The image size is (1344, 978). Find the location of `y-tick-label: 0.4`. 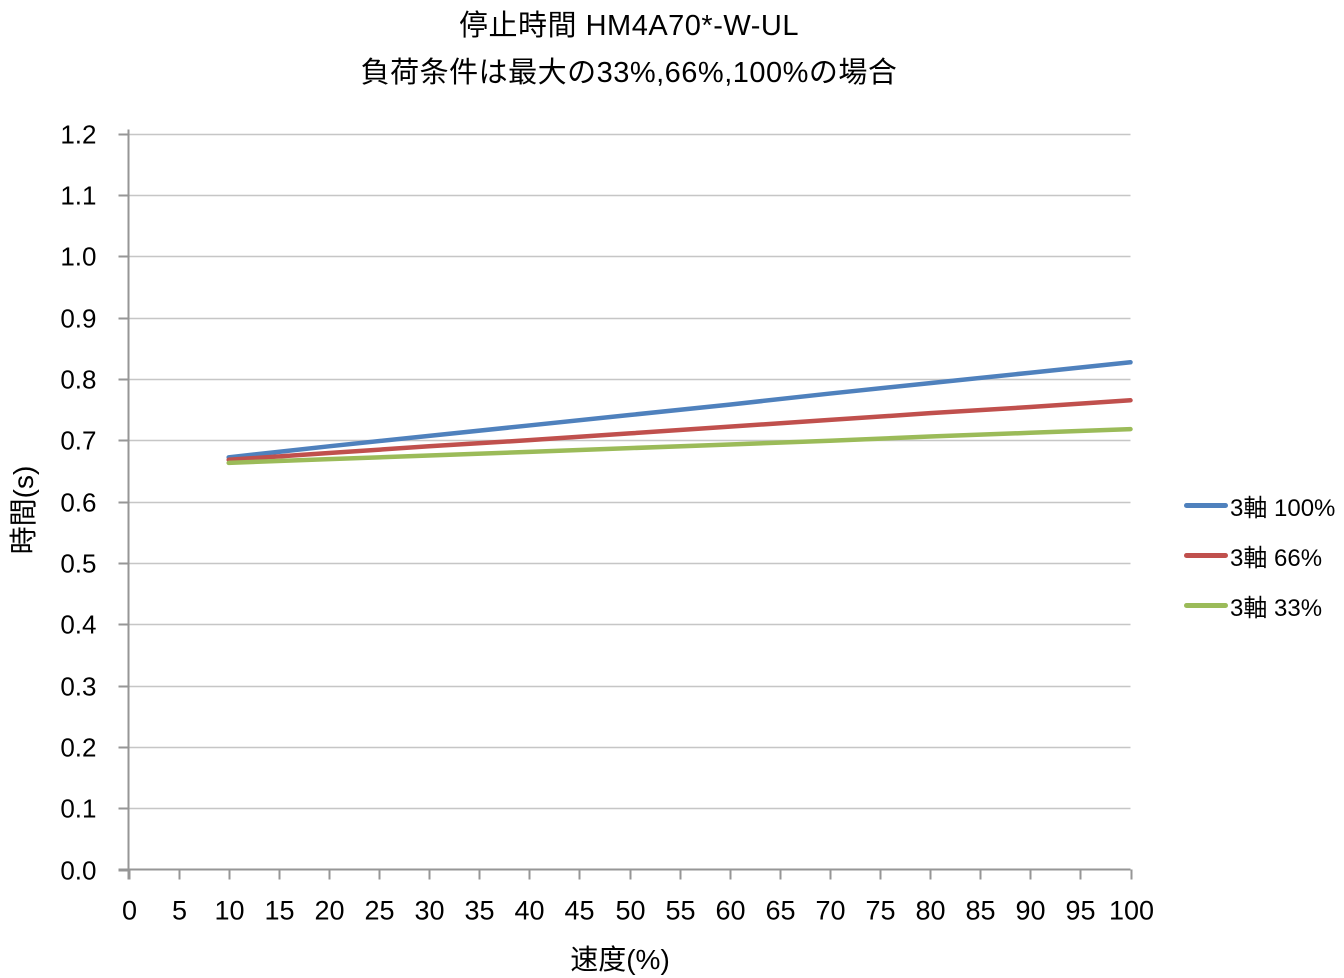

y-tick-label: 0.4 is located at coordinates (78, 625).